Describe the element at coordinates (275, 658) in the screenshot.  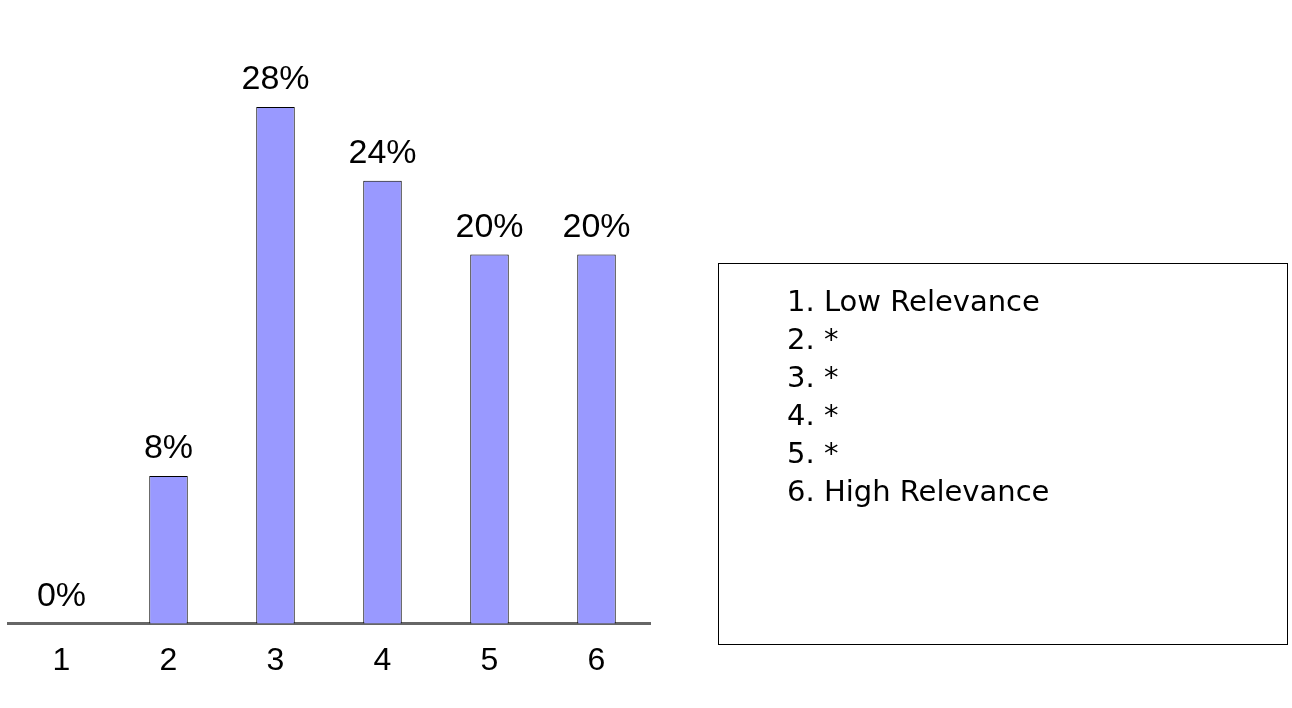
I see `x-tick-label: 3` at that location.